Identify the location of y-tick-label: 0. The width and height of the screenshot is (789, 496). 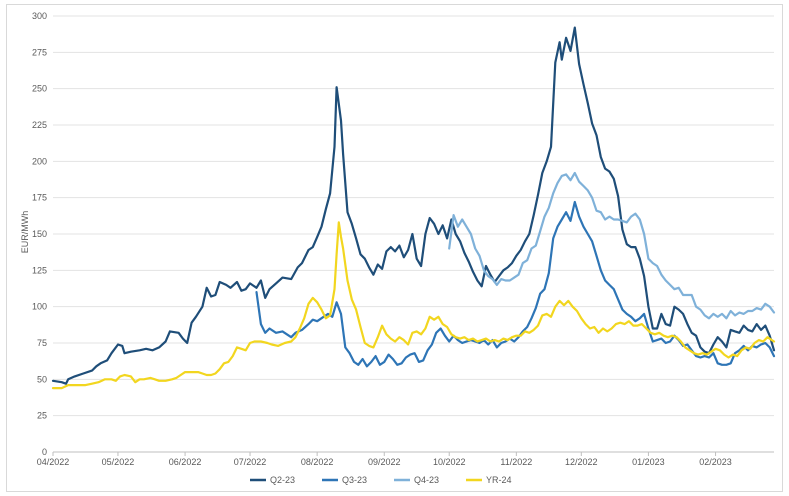
(44, 452).